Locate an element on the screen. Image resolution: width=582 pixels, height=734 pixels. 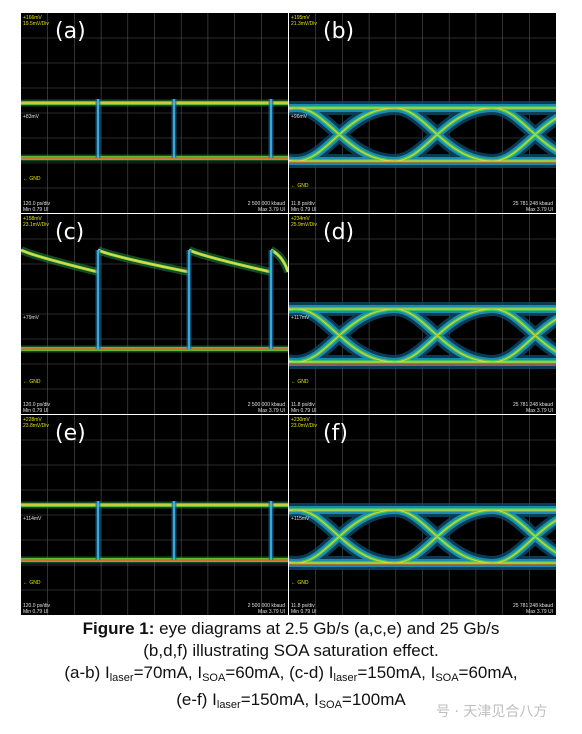
scale-mid: +96mV is located at coordinates (299, 117).